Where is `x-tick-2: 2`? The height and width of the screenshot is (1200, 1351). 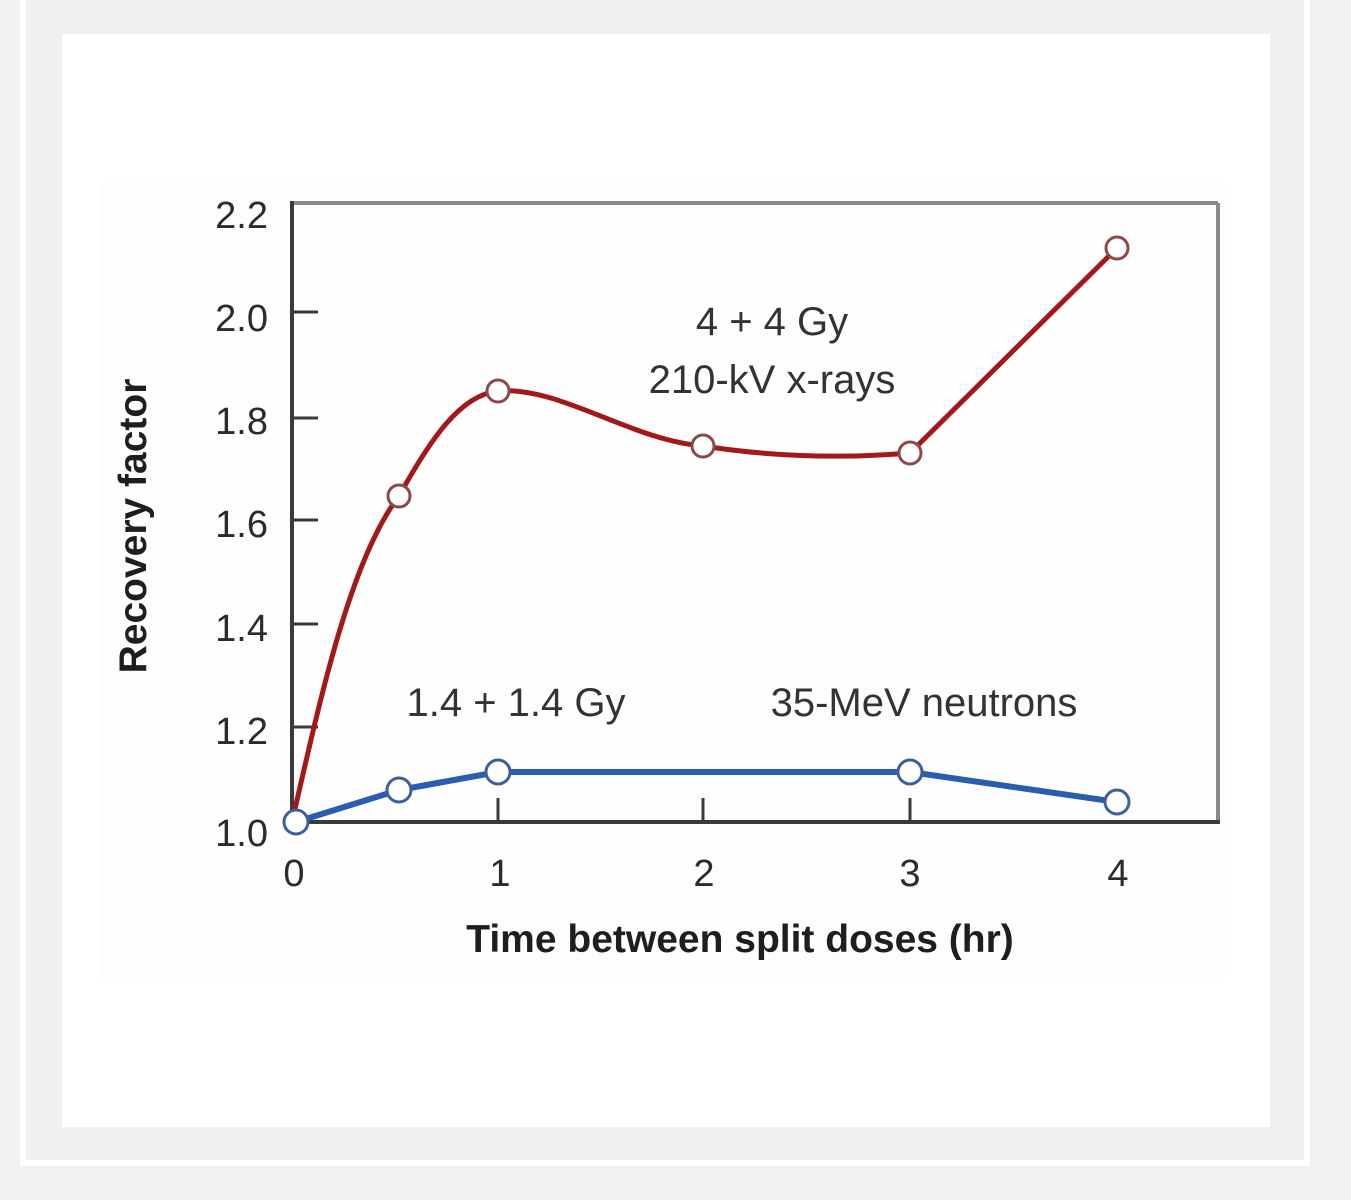 x-tick-2: 2 is located at coordinates (703, 874).